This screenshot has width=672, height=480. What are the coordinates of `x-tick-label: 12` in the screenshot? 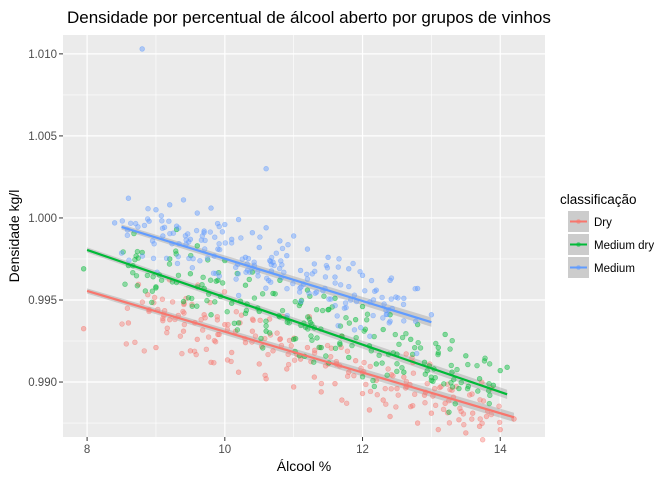 It's located at (362, 450).